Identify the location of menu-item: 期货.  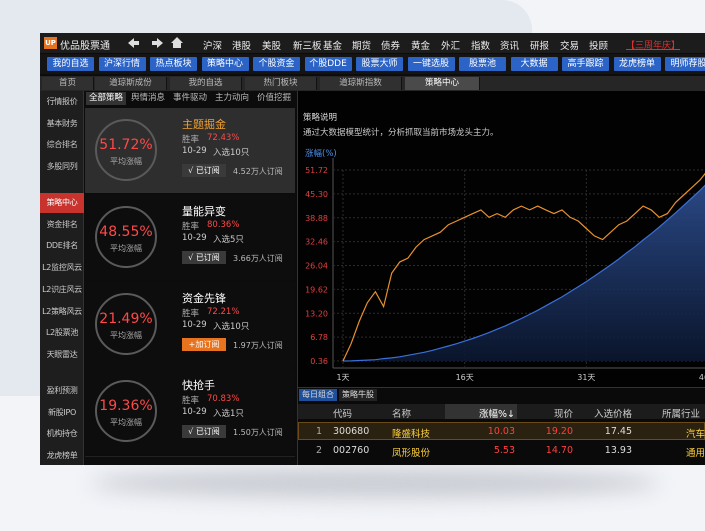
(362, 46).